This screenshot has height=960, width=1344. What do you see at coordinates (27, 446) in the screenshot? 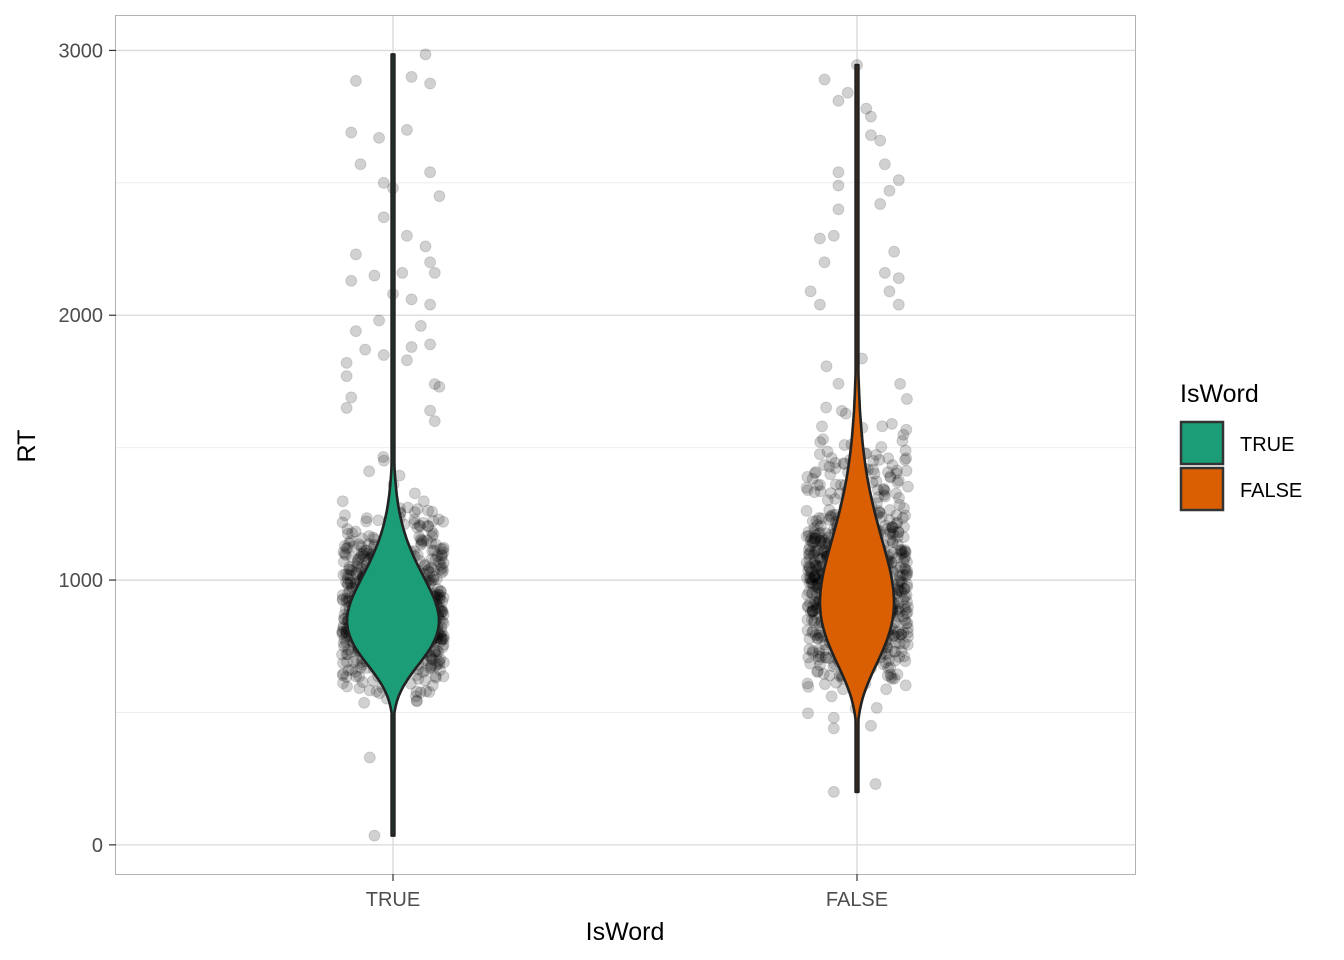
I see `y-axis-title: RT` at bounding box center [27, 446].